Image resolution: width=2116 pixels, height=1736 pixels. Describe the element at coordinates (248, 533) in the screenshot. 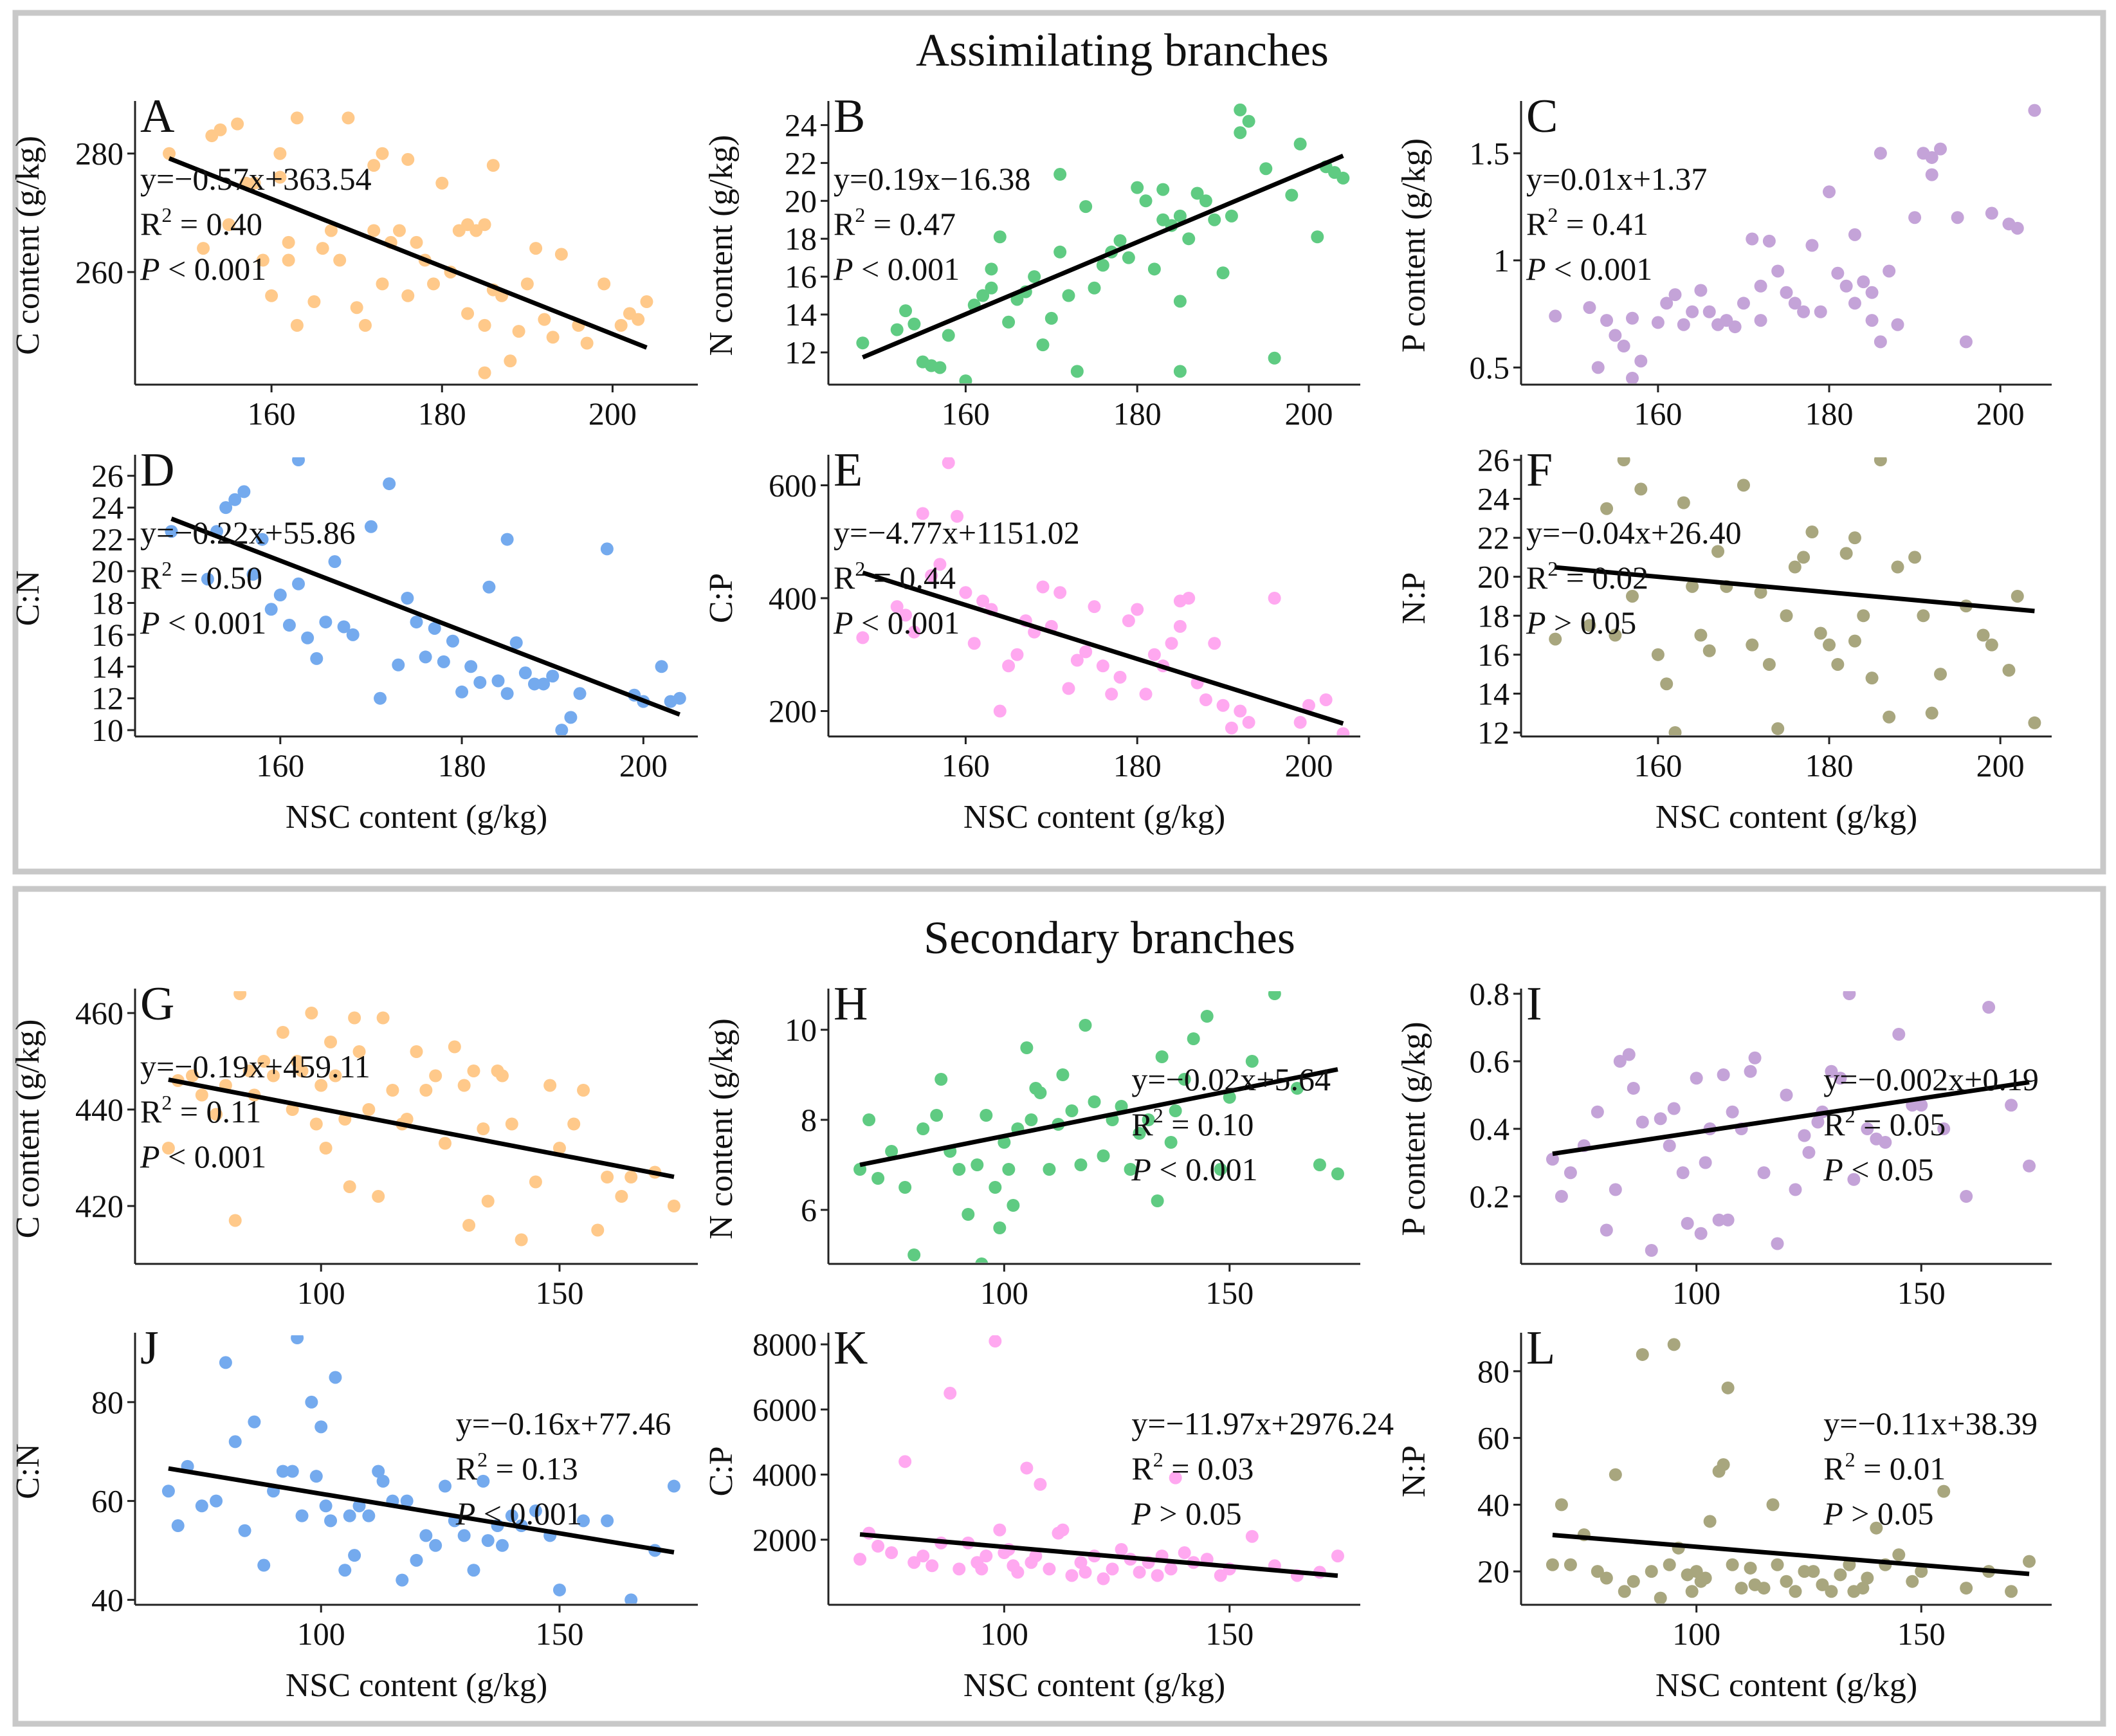

I see `regression-equation: y=−0.22x+55.86` at that location.